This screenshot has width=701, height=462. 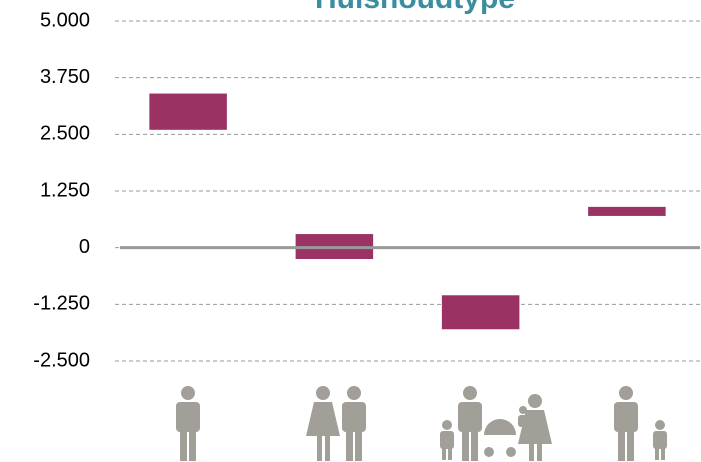 What do you see at coordinates (65, 77) in the screenshot?
I see `y-tick-label: 3.750` at bounding box center [65, 77].